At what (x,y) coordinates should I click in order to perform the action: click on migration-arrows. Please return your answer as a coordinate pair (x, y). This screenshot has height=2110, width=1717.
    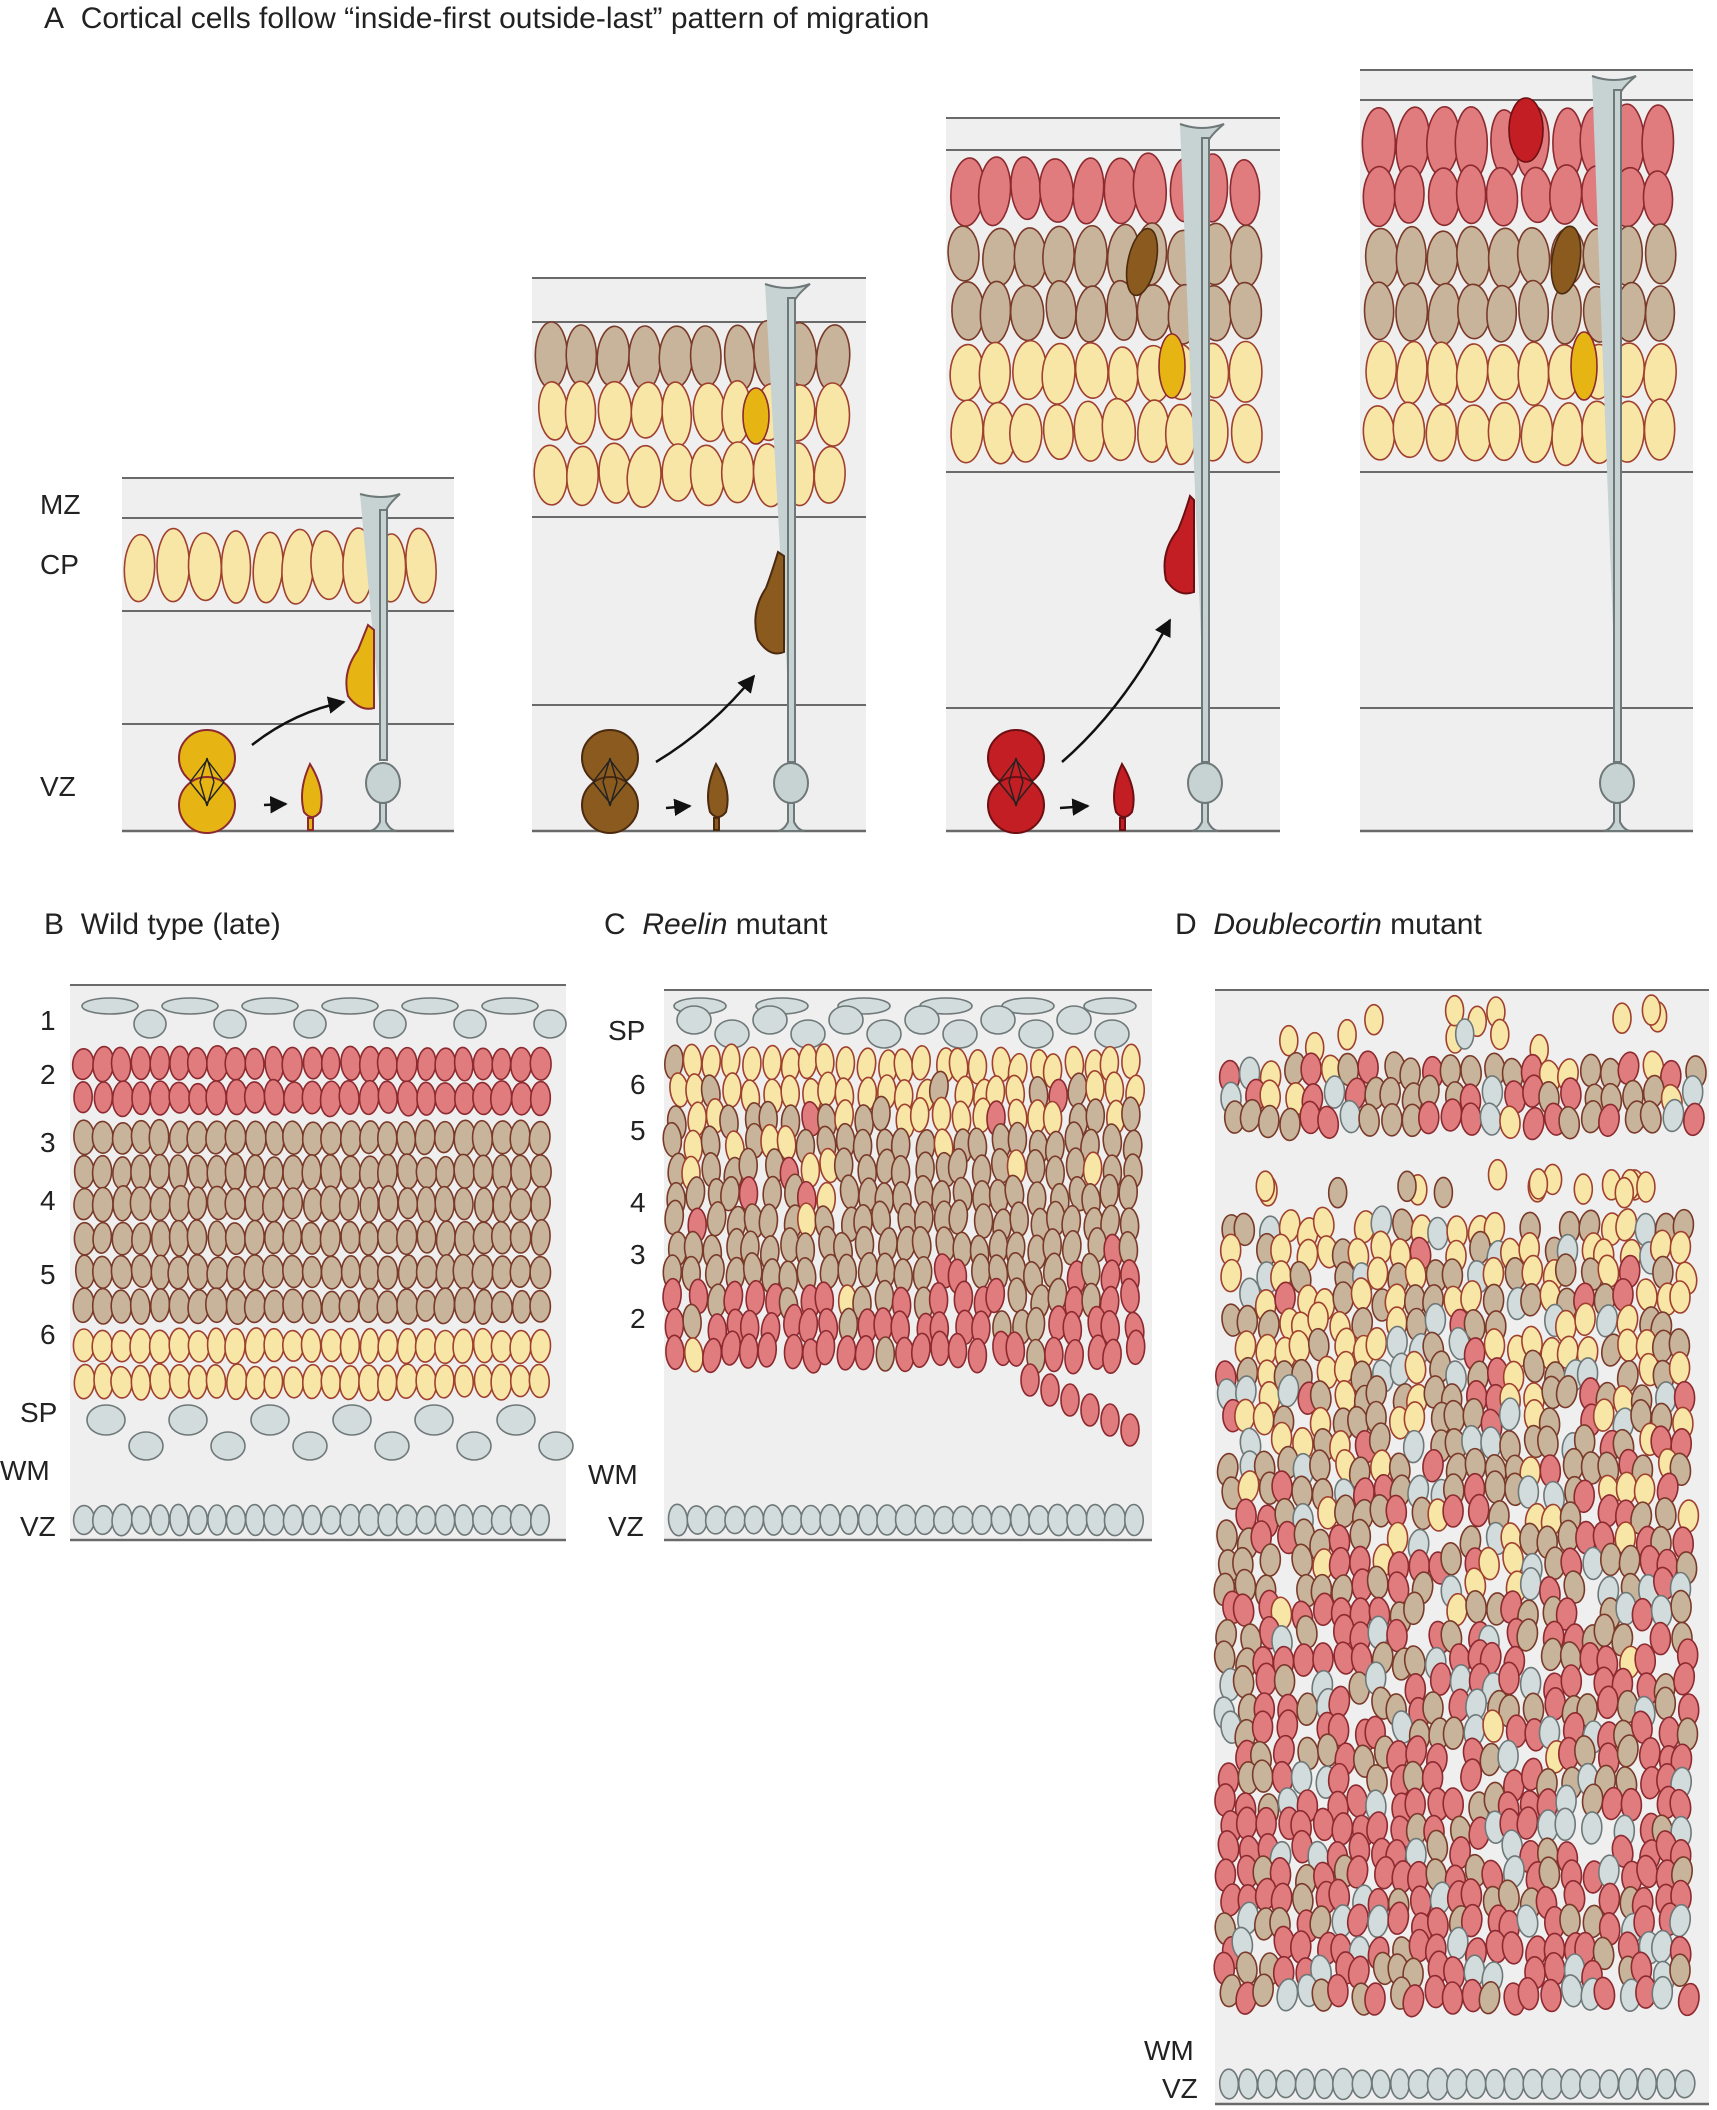
    Looking at the image, I should click on (711, 717).